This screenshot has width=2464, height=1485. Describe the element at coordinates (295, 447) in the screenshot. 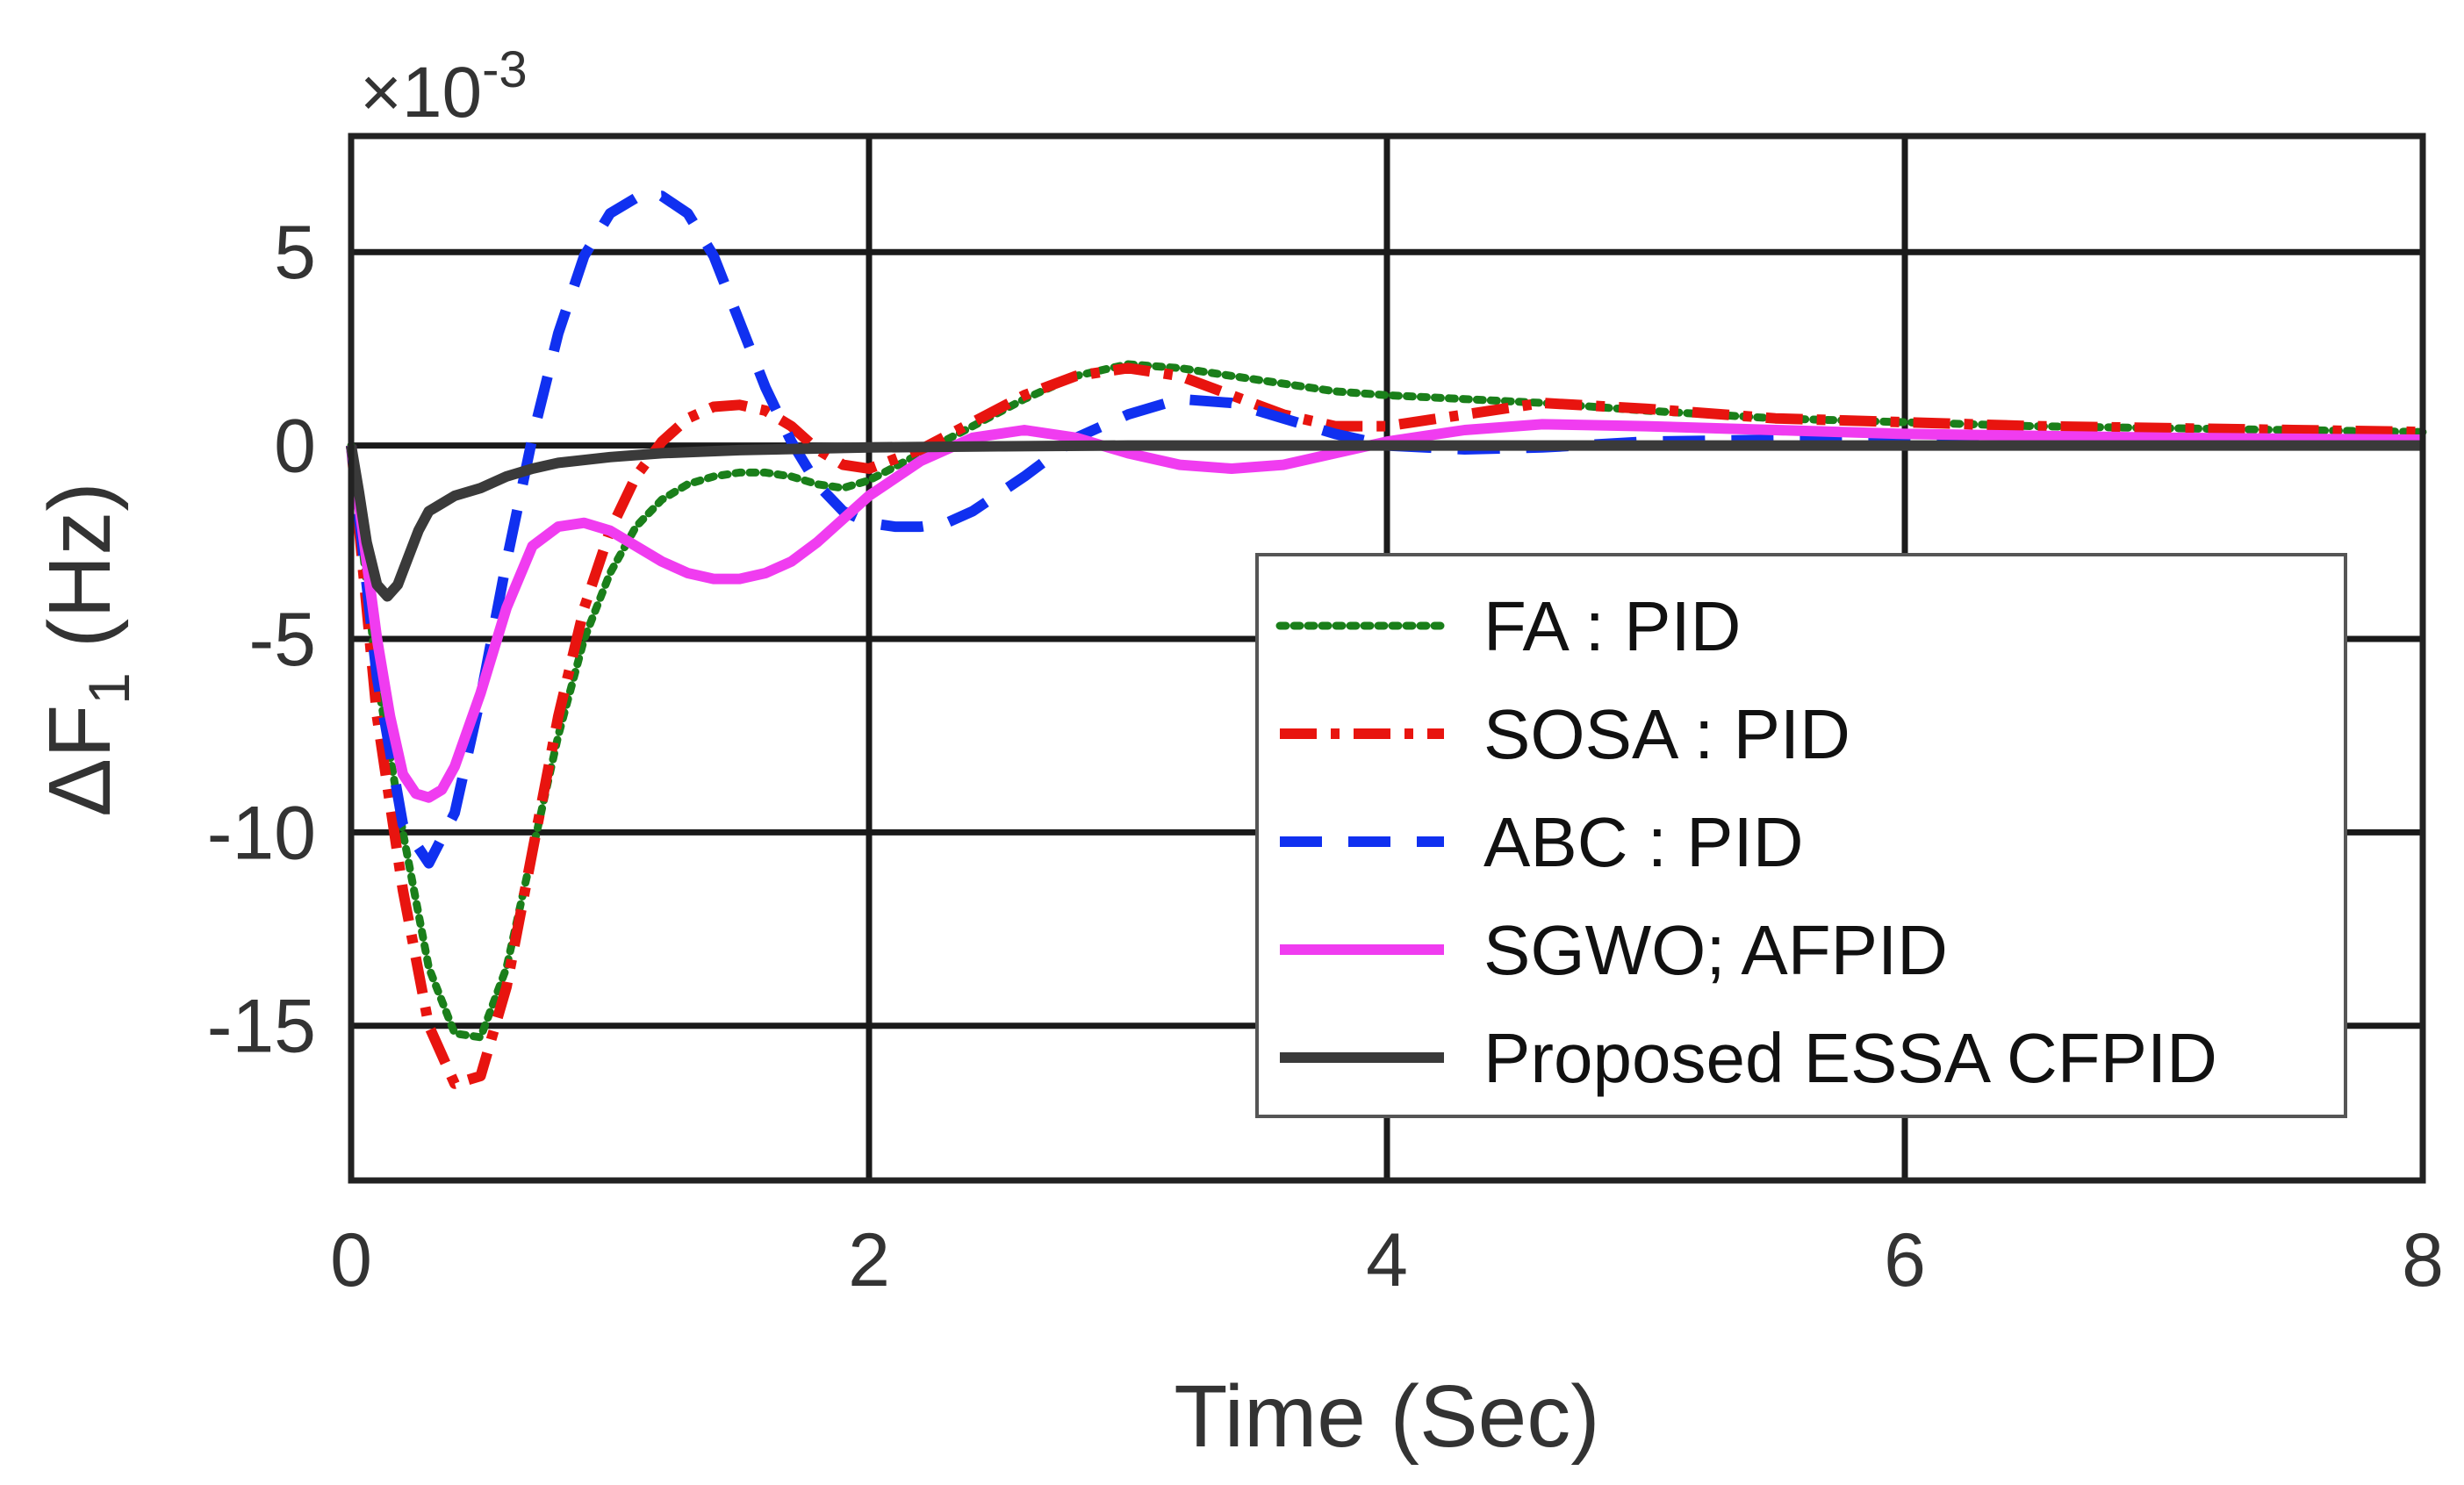

I see `y-tick-label: 0` at that location.